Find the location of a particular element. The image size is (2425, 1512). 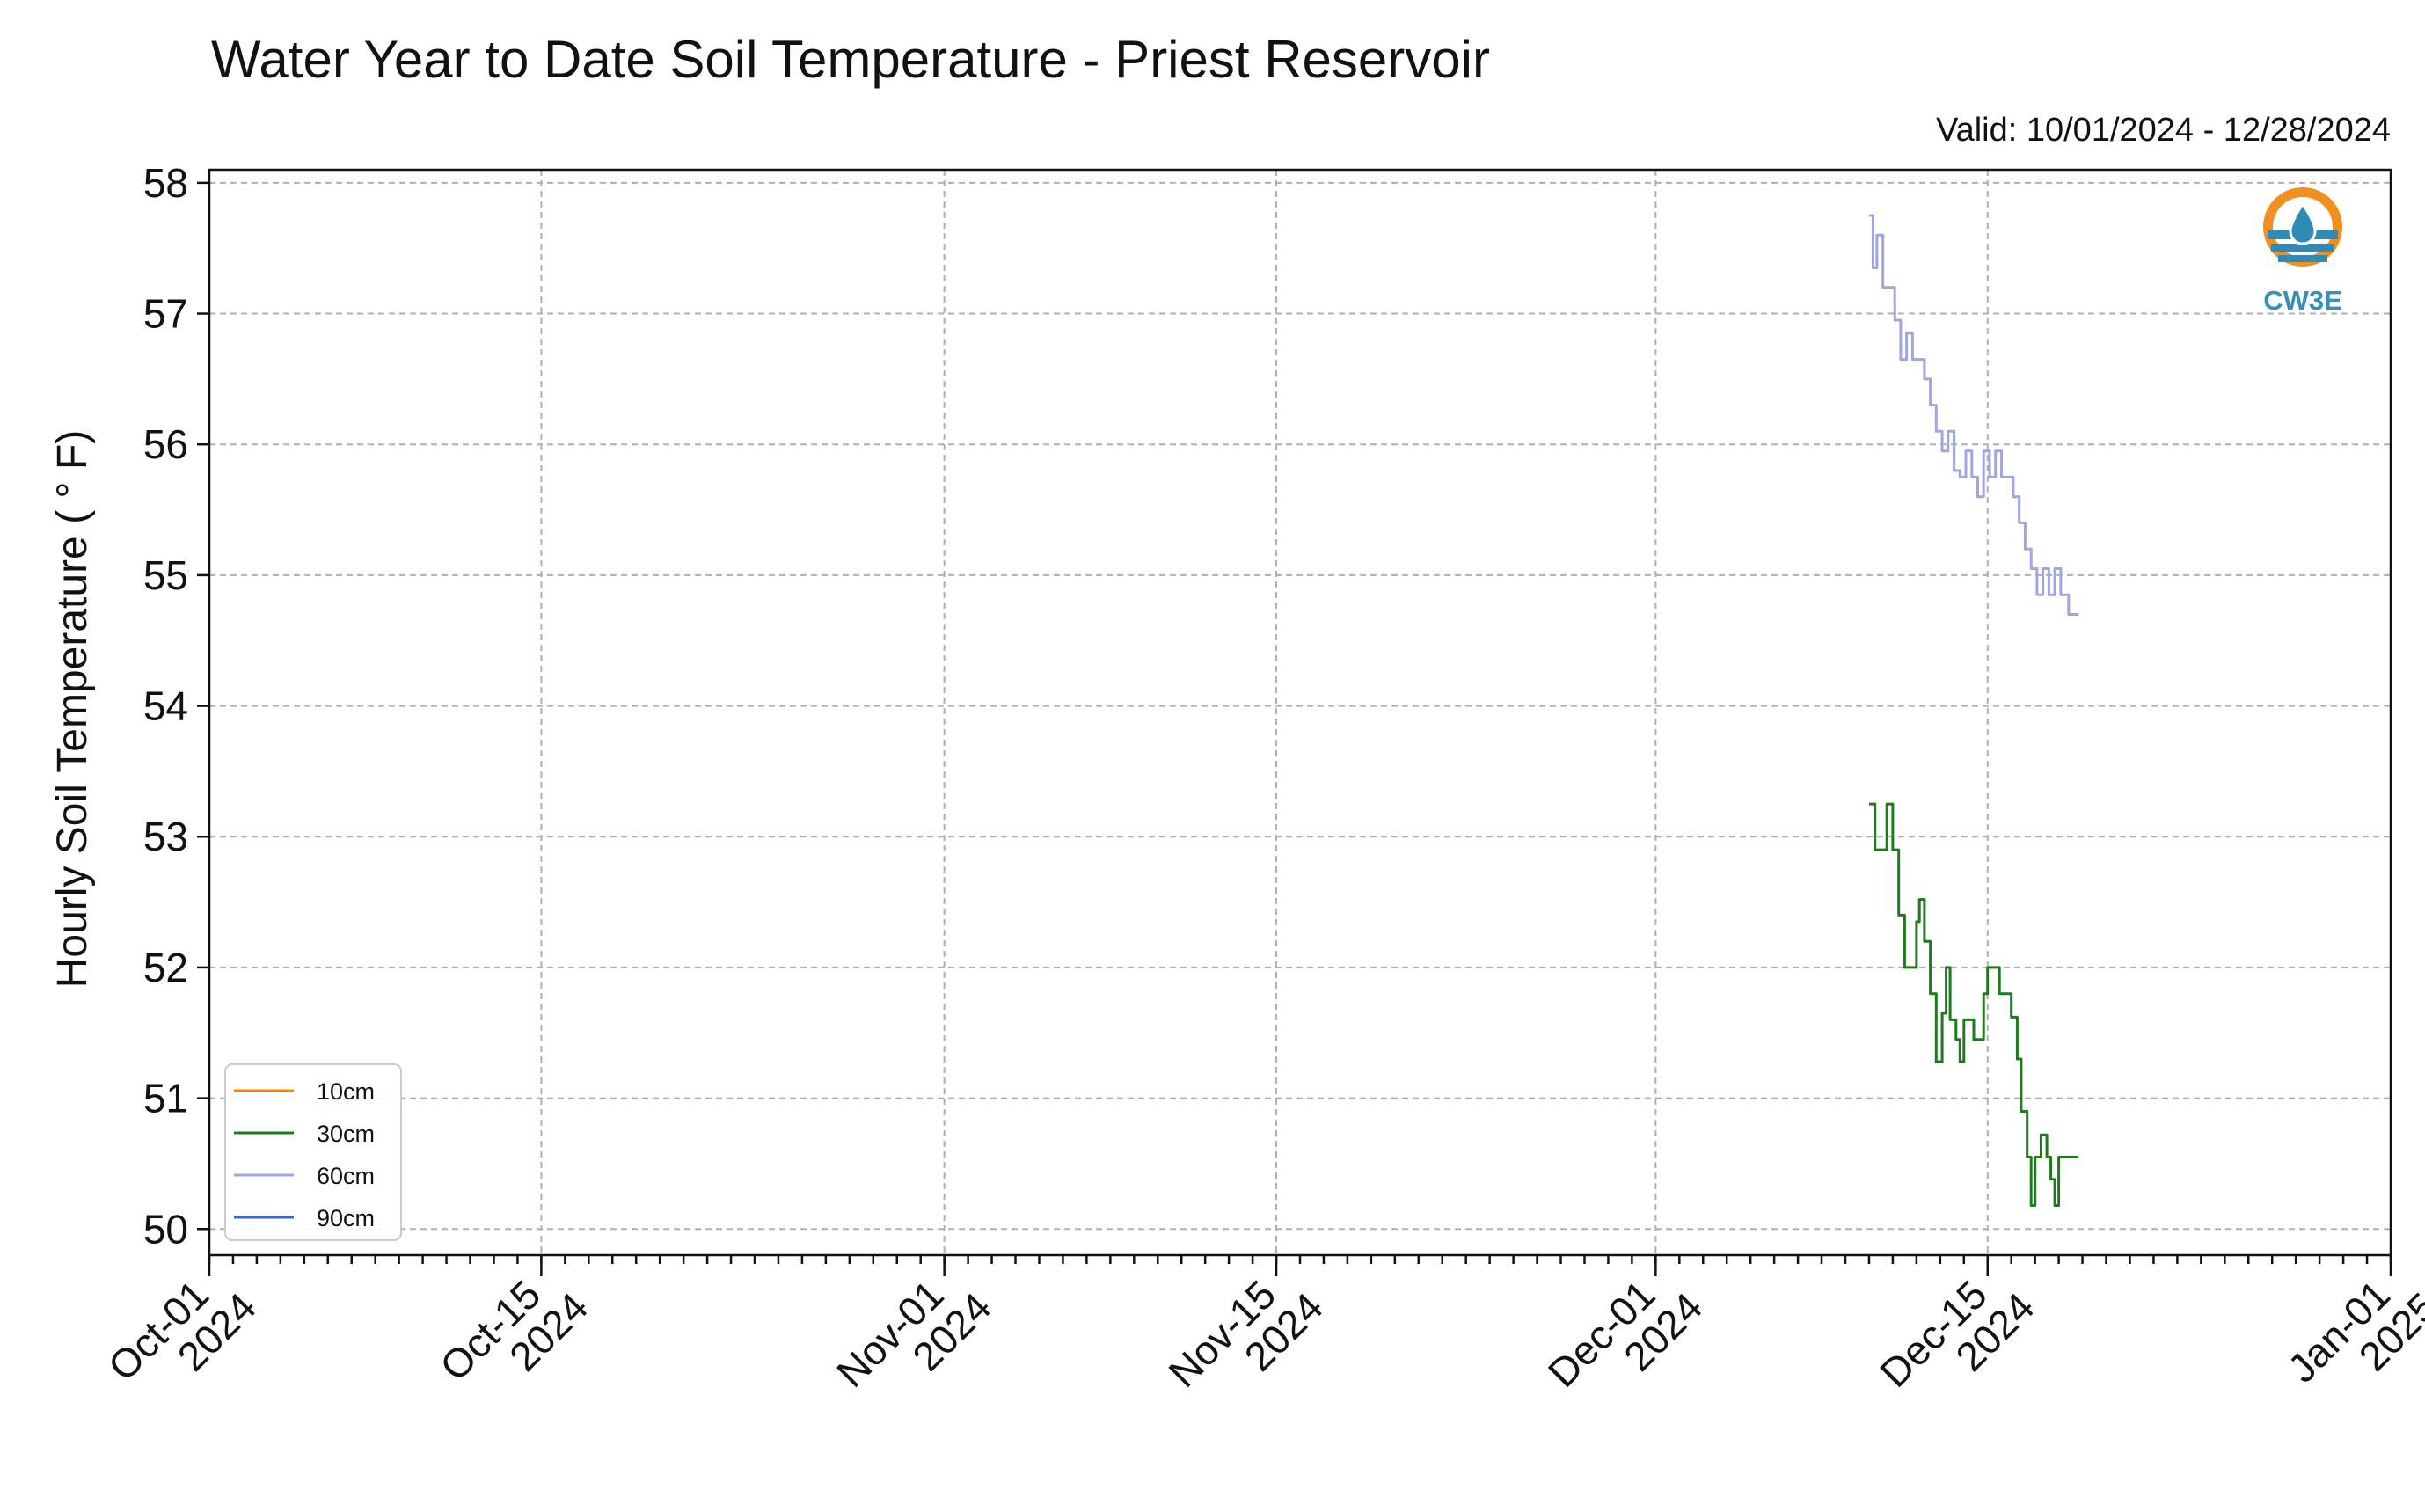

series-layer is located at coordinates (1974, 710).